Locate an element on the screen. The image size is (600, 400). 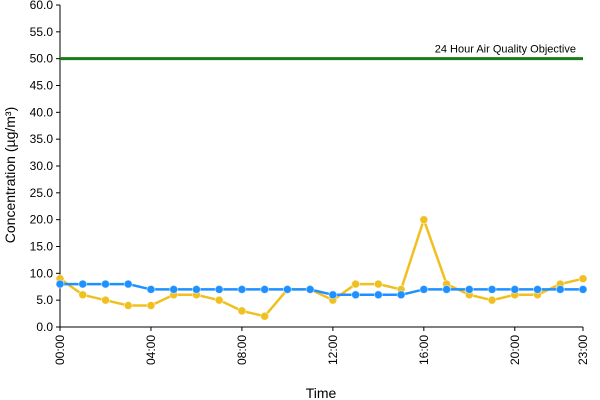
y-tick-label: 5.0 is located at coordinates (44, 300).